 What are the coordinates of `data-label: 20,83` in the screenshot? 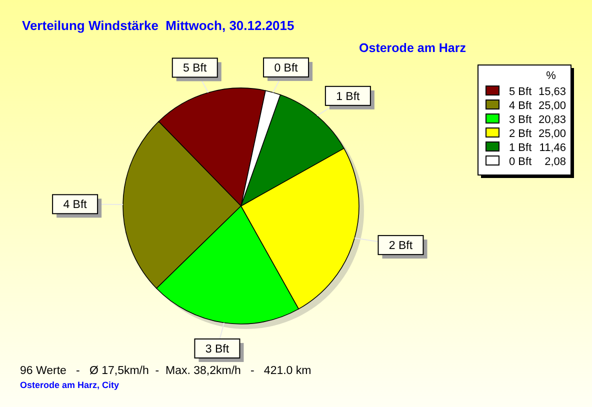 It's located at (552, 120).